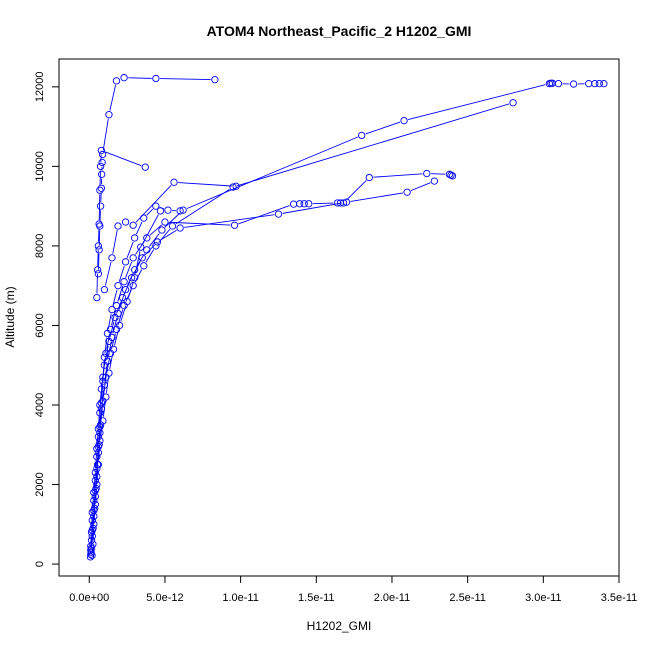 The width and height of the screenshot is (650, 650). I want to click on y-tick-label: 0, so click(40, 564).